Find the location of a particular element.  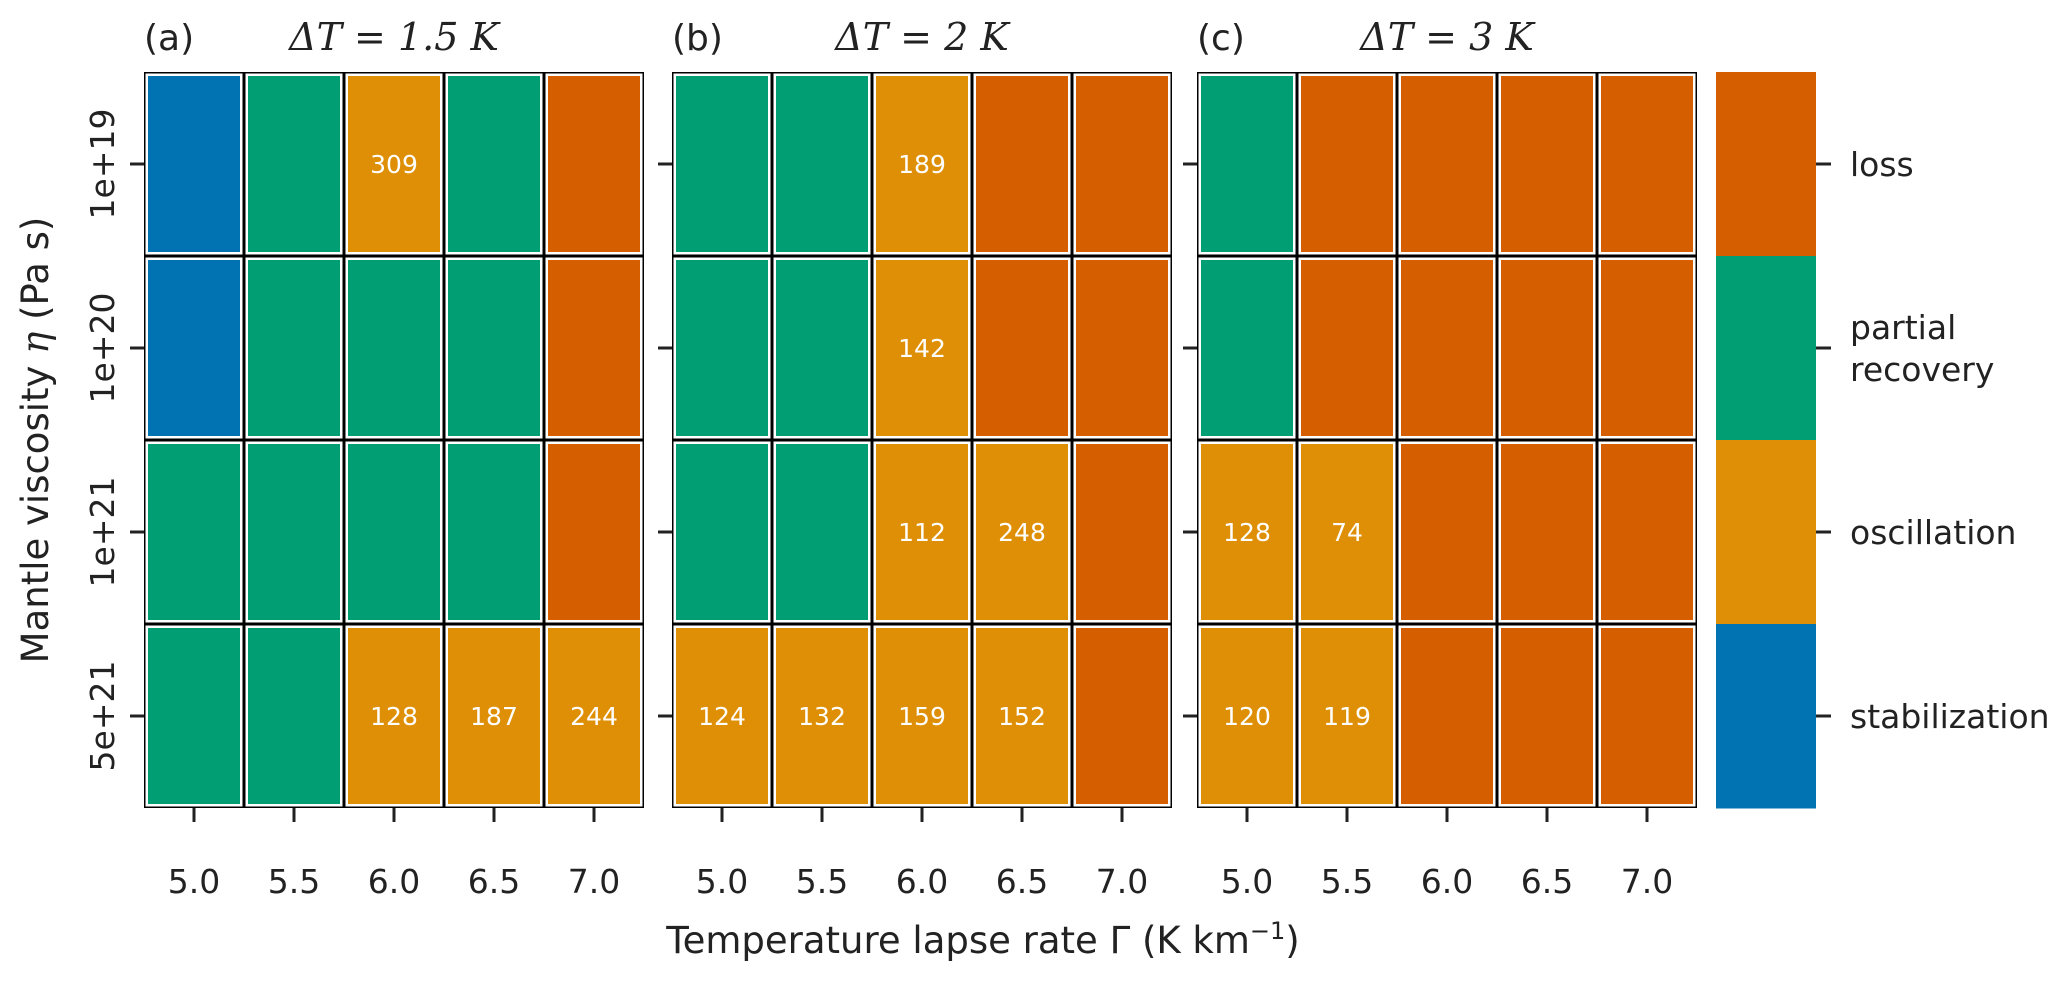

cell-value-label: 189 is located at coordinates (922, 164).